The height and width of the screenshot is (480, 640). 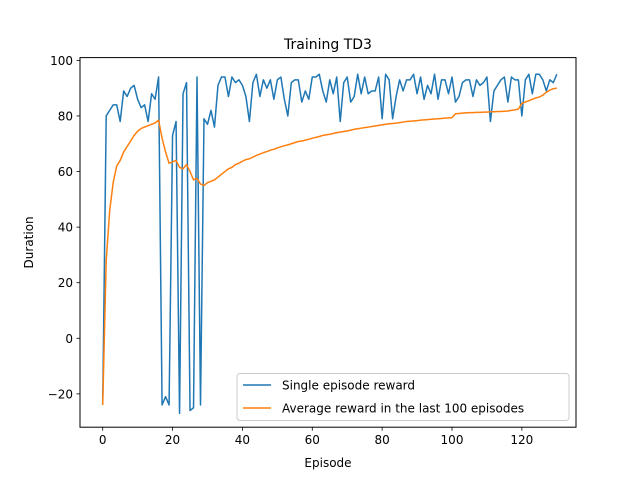 What do you see at coordinates (61, 61) in the screenshot?
I see `y-tick-label-6: 100` at bounding box center [61, 61].